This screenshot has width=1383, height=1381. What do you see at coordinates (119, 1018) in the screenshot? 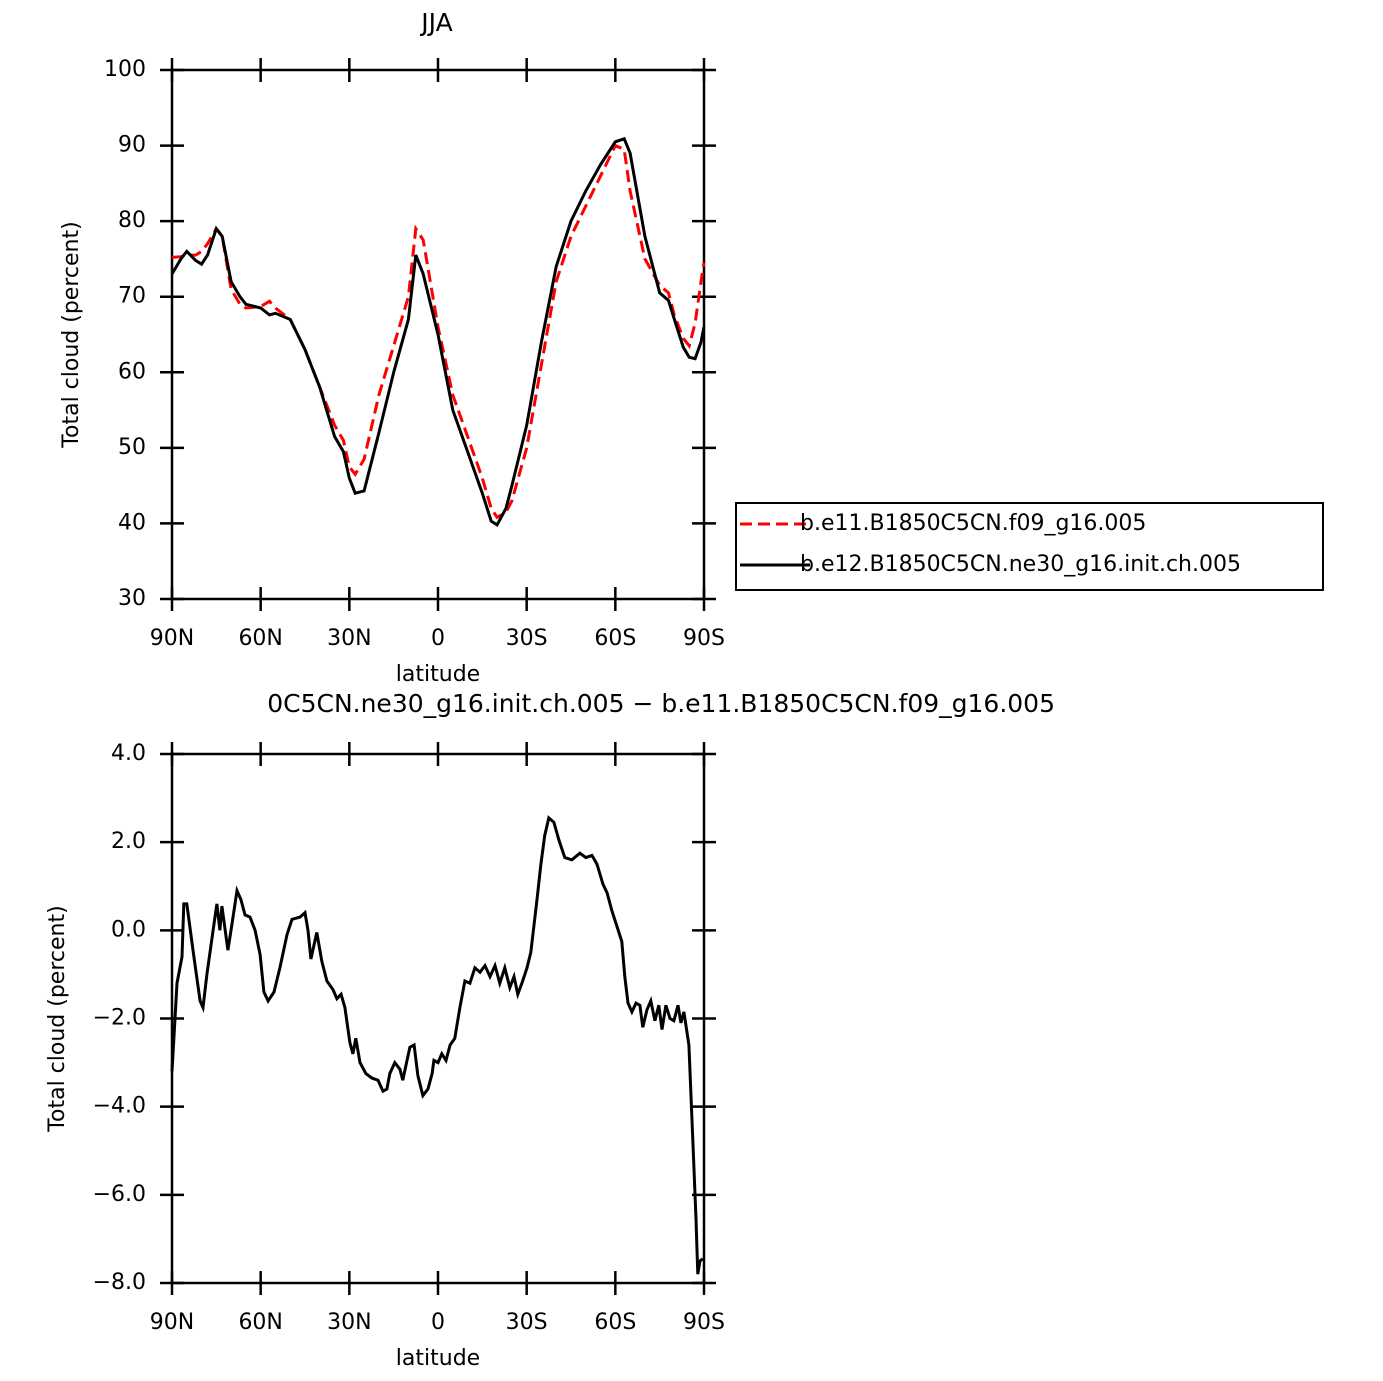
I see `y-tick-label: −2.0` at bounding box center [119, 1018].